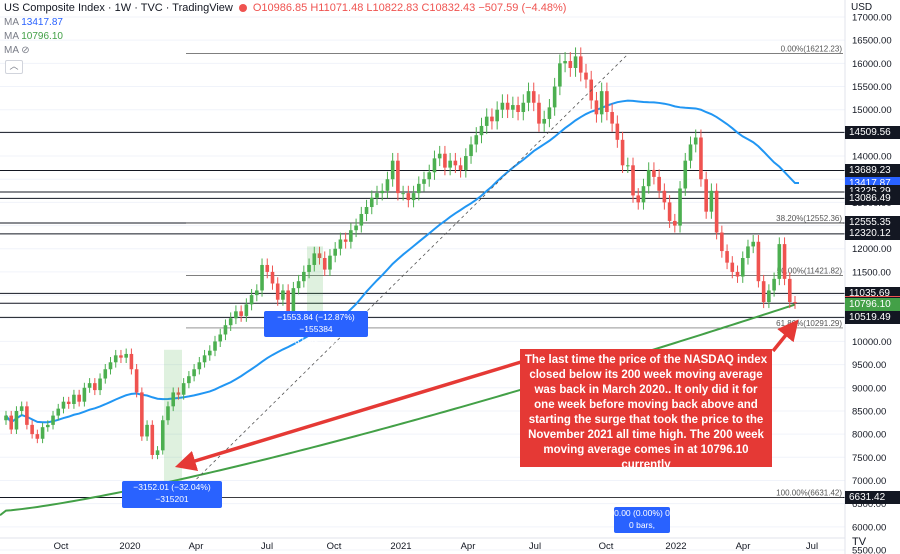 Image resolution: width=900 pixels, height=554 pixels. Describe the element at coordinates (242, 8) in the screenshot. I see `market-status-icon` at that location.